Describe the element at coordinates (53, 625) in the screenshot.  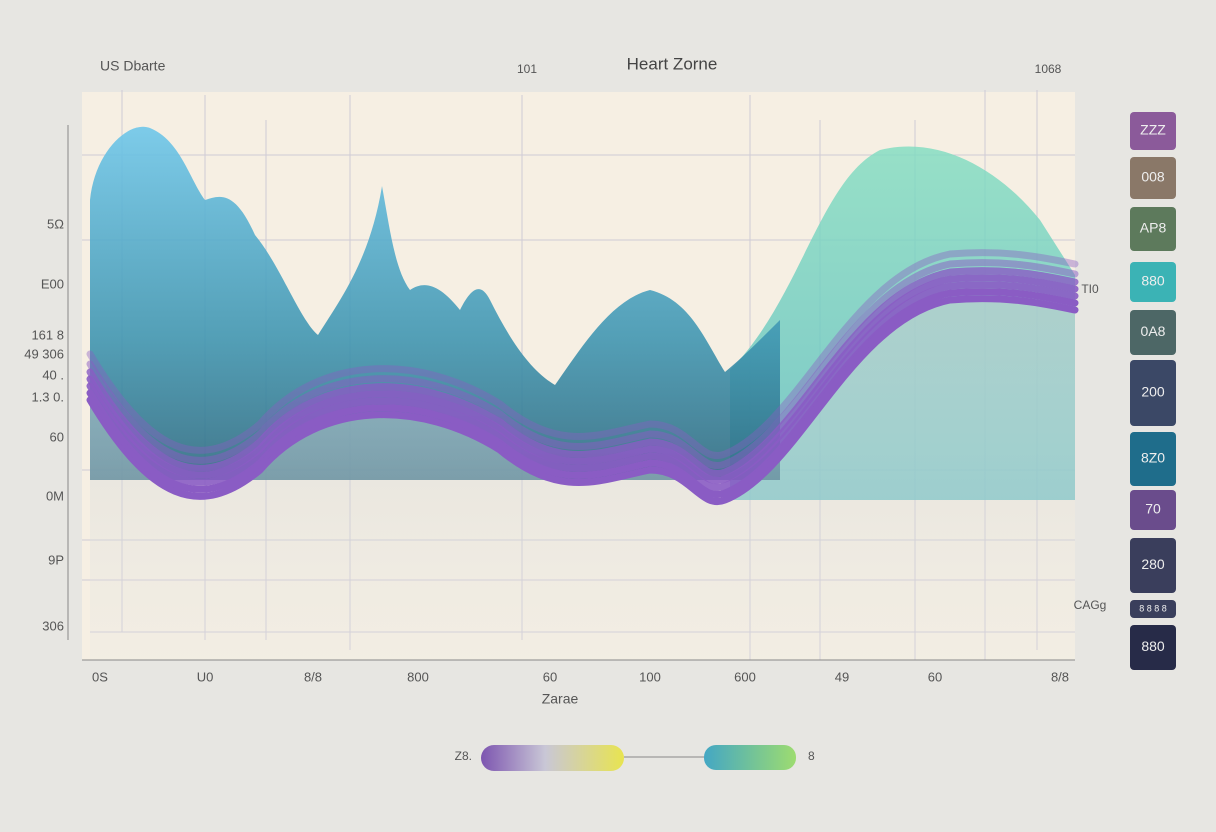
I see `y-label: 306` at that location.